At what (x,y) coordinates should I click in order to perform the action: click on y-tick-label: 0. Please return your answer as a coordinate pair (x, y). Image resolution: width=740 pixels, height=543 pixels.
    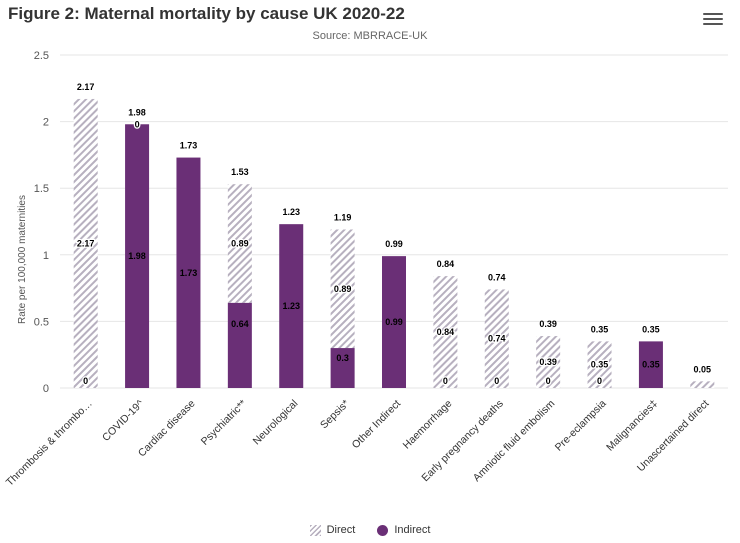
    Looking at the image, I should click on (46, 389).